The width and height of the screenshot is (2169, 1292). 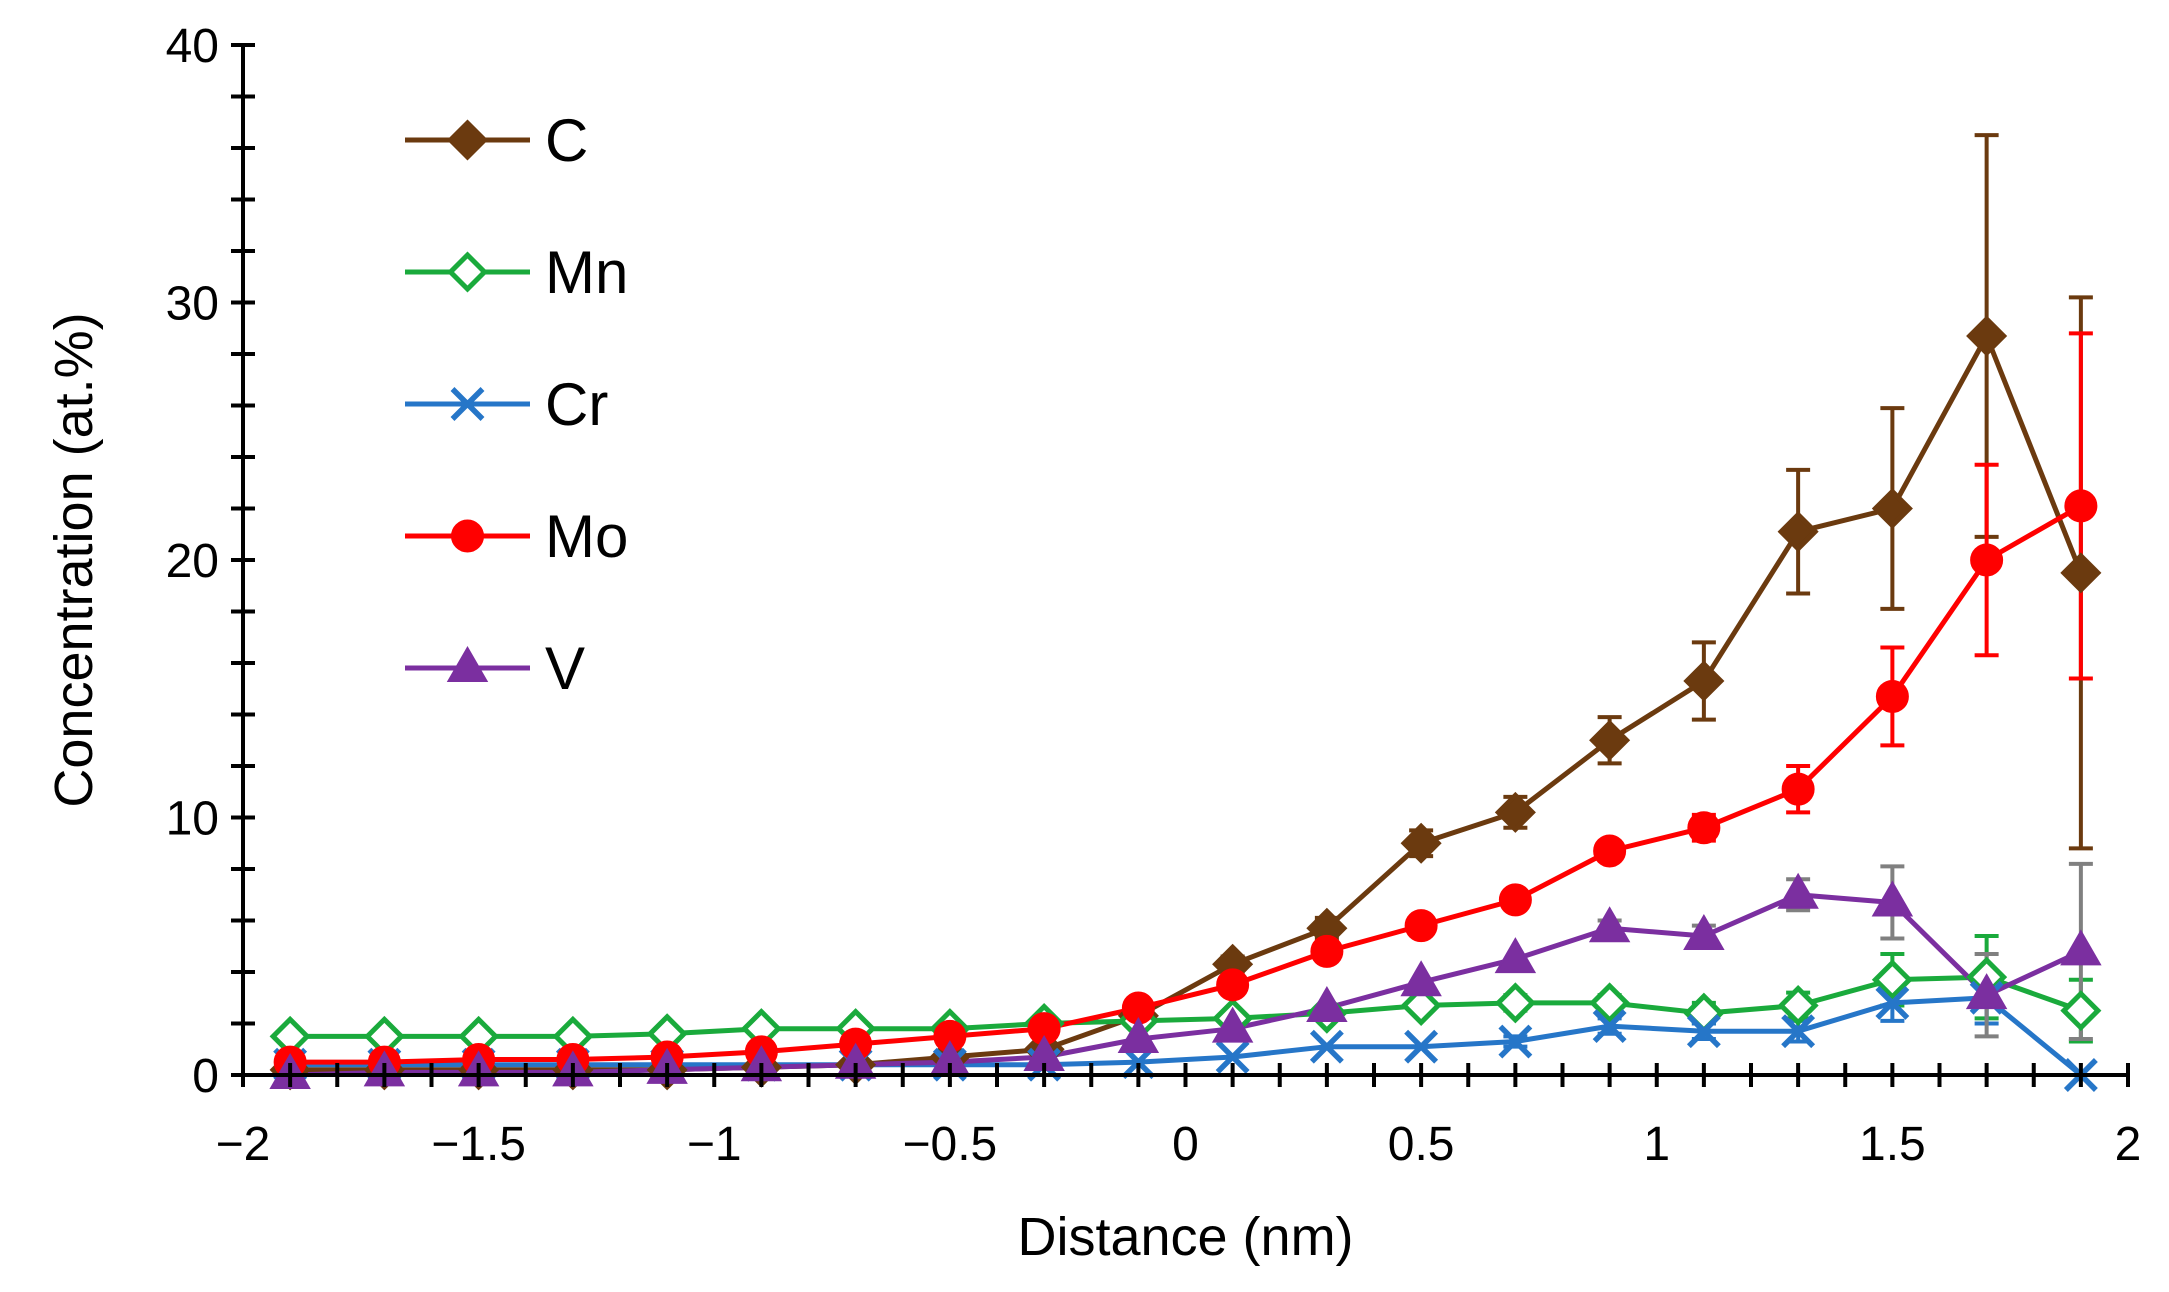 I want to click on x-tick-label: 1.5, so click(x=1892, y=1144).